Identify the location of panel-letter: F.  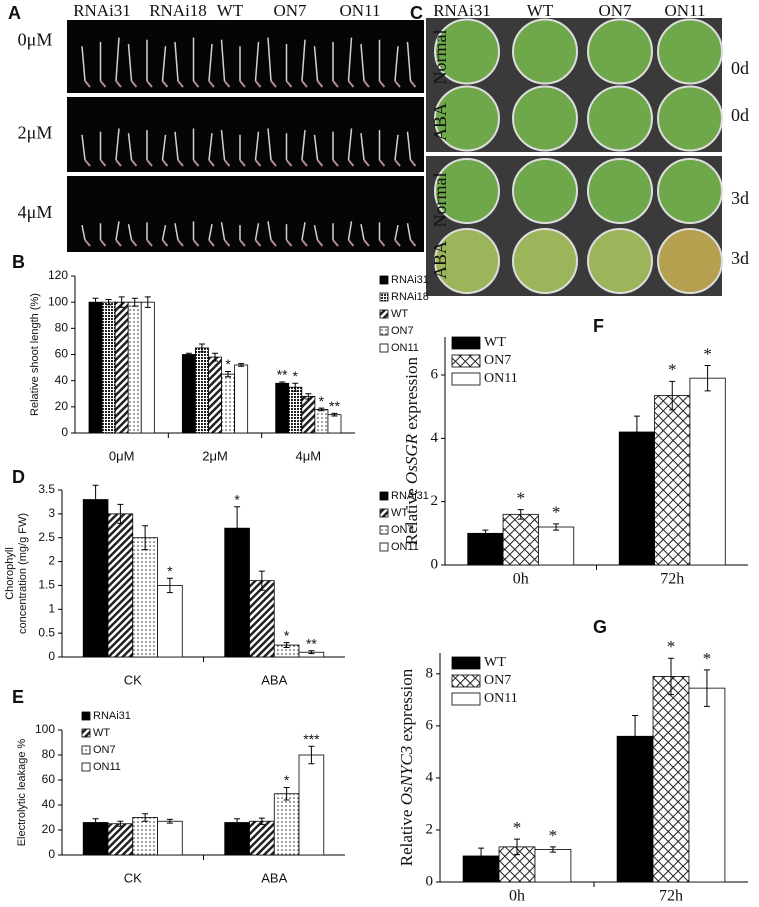
(598, 326).